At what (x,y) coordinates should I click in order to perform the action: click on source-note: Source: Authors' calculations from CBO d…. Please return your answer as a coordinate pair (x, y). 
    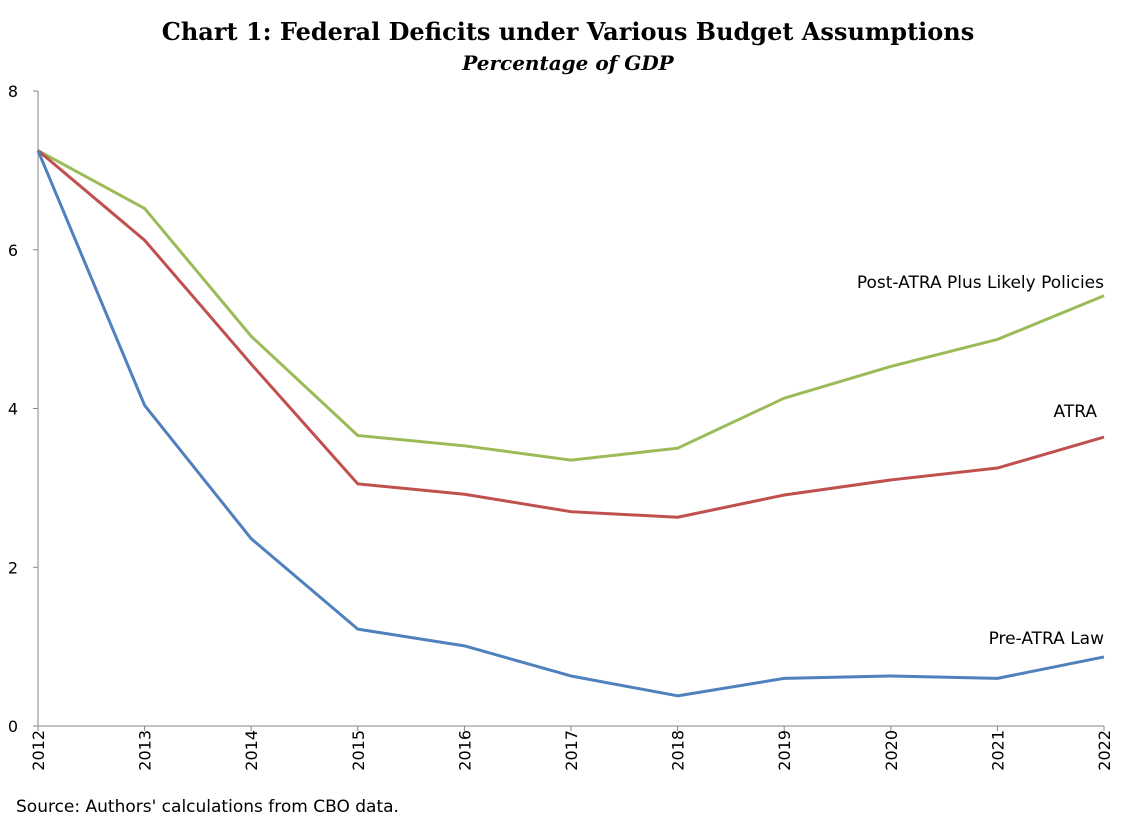
    Looking at the image, I should click on (207, 807).